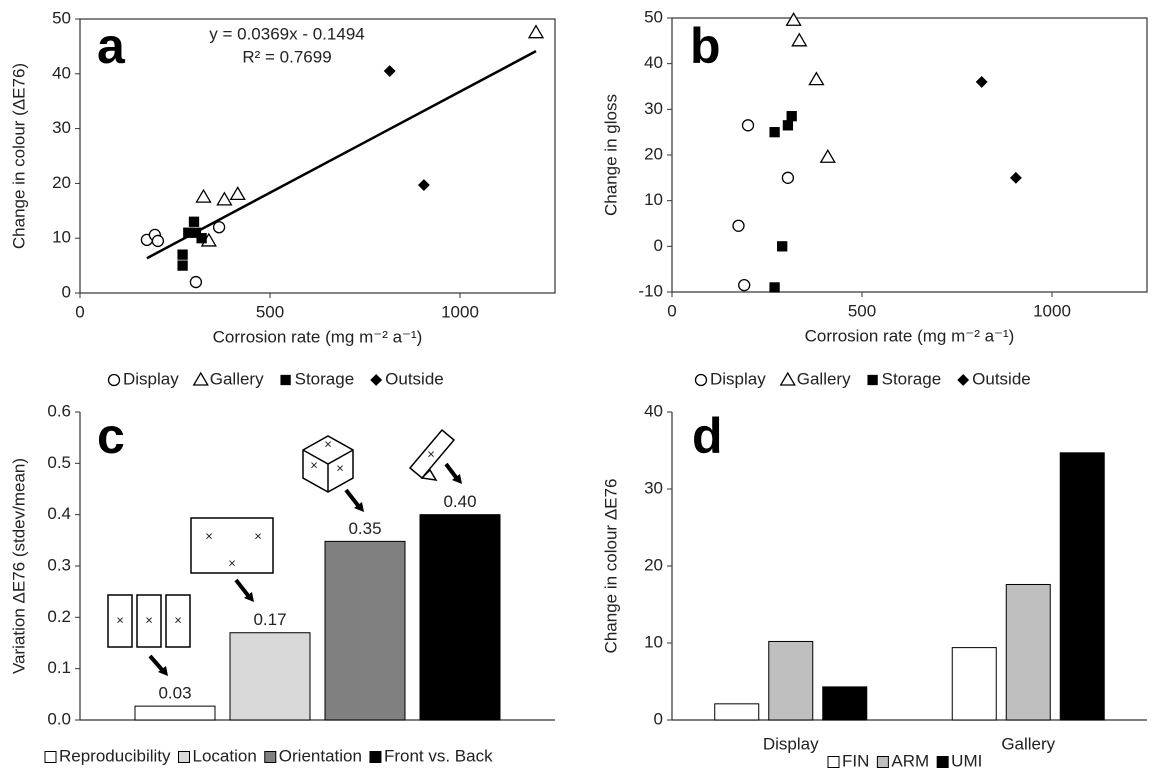 The height and width of the screenshot is (771, 1157). I want to click on value-label: 0.17, so click(269, 619).